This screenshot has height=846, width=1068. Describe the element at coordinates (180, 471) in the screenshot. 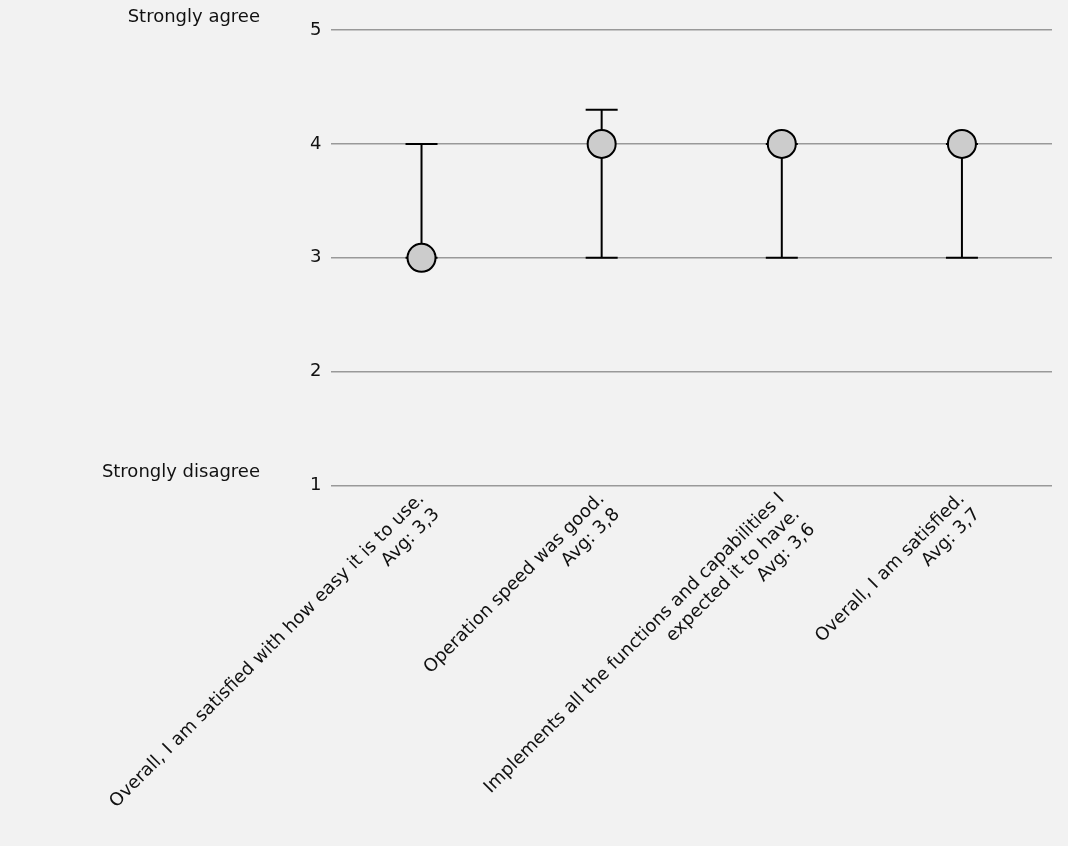

I see `text: Strongly disagree` at that location.